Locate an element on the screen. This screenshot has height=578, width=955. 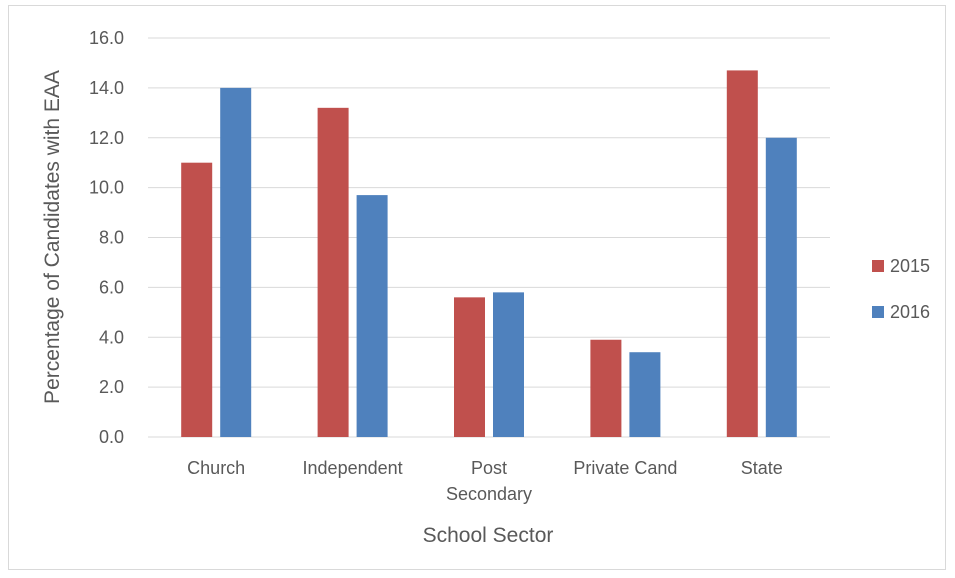
y-tick-labels: 0.0 2.0 4.0 6.0 8.0 10.0 12.0 14.0 16.0 is located at coordinates (106, 237).